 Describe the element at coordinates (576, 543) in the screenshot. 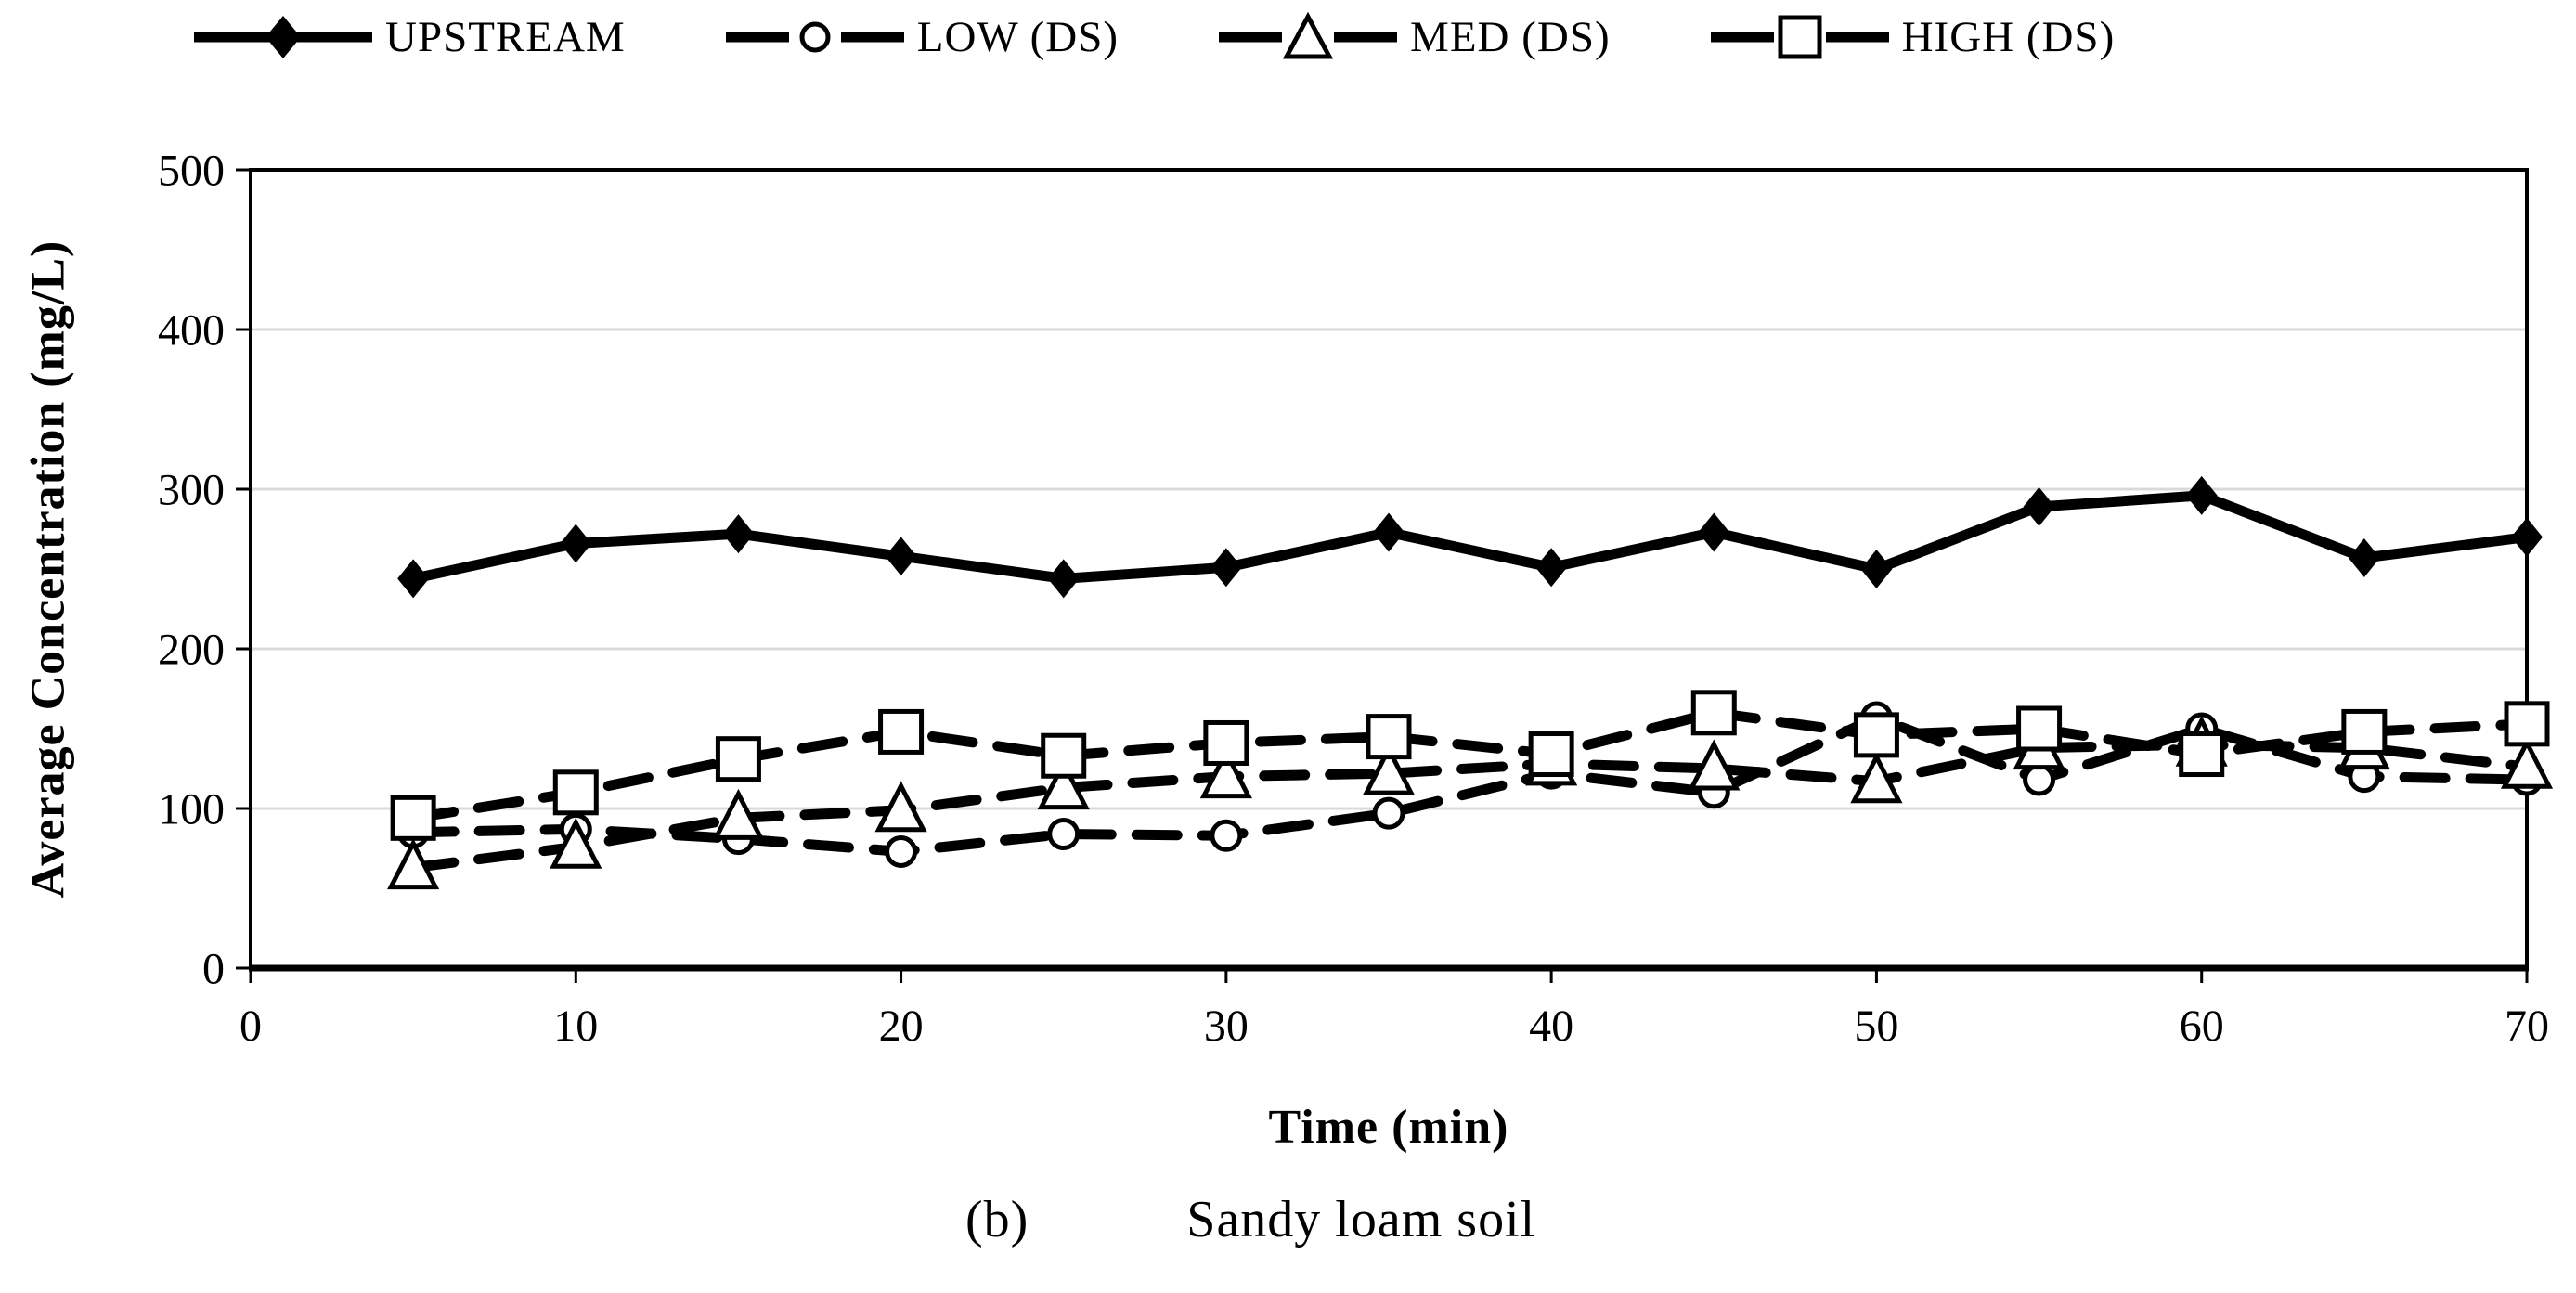

I see `marker-diamond-t10` at that location.